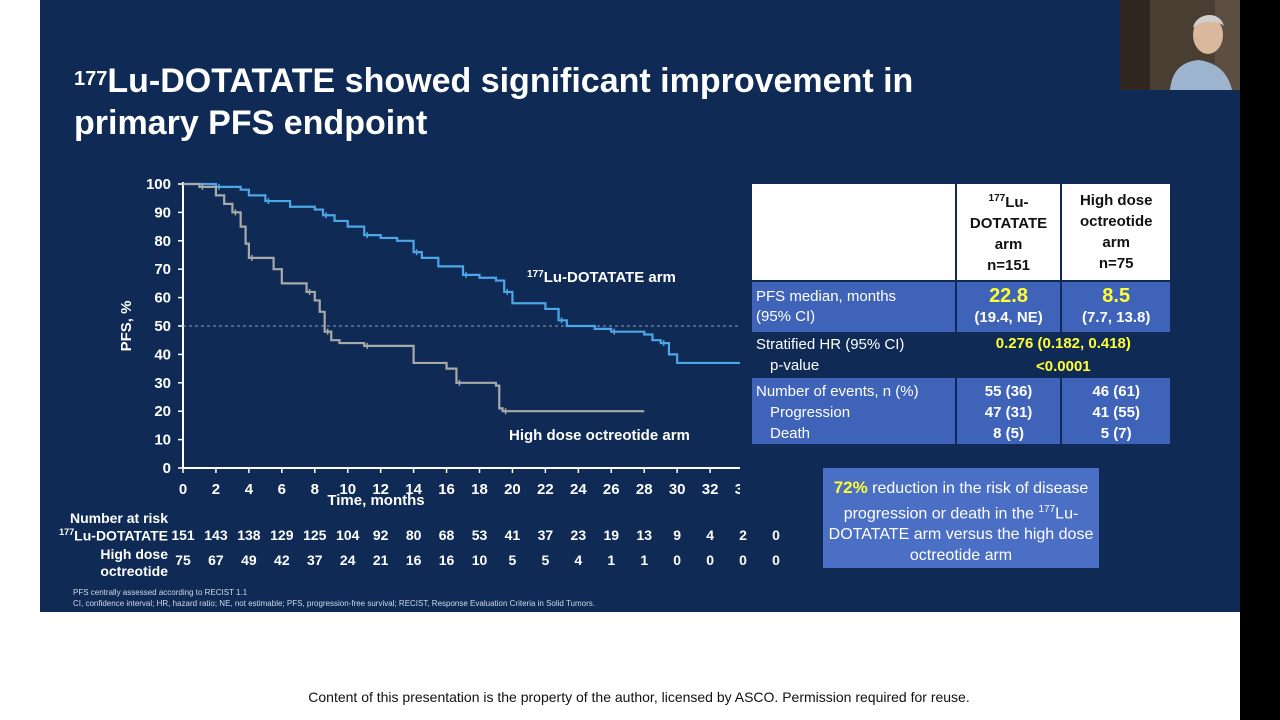 This screenshot has height=720, width=1280. Describe the element at coordinates (249, 489) in the screenshot. I see `x-tick-label: 4` at that location.